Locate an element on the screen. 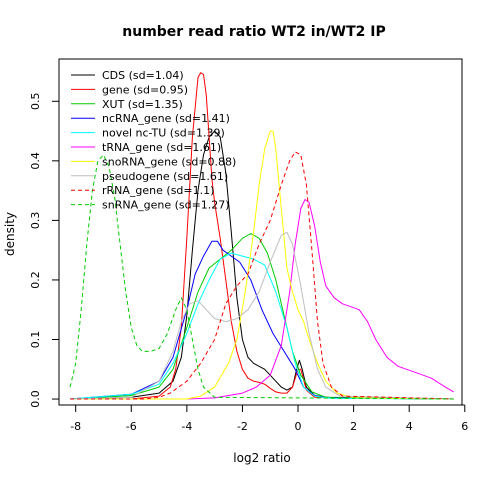  chart-title: number read ratio WT2 in/WT2 IP is located at coordinates (253, 32).